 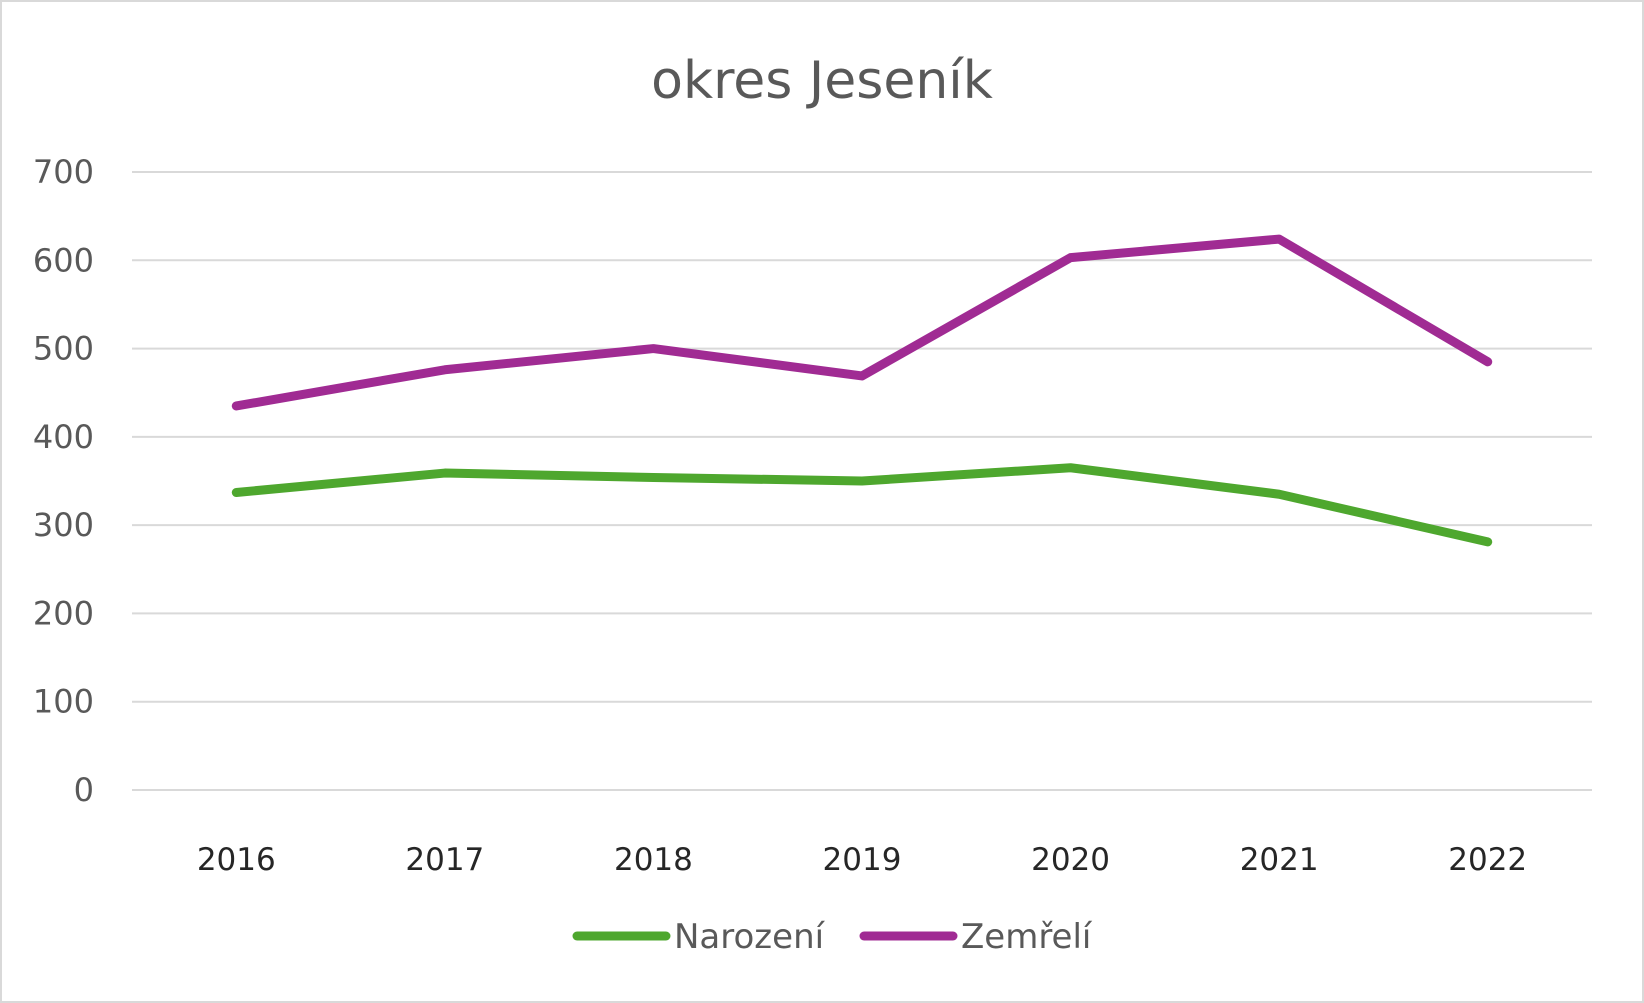 I want to click on x-tick-label: 2021, so click(x=1279, y=860).